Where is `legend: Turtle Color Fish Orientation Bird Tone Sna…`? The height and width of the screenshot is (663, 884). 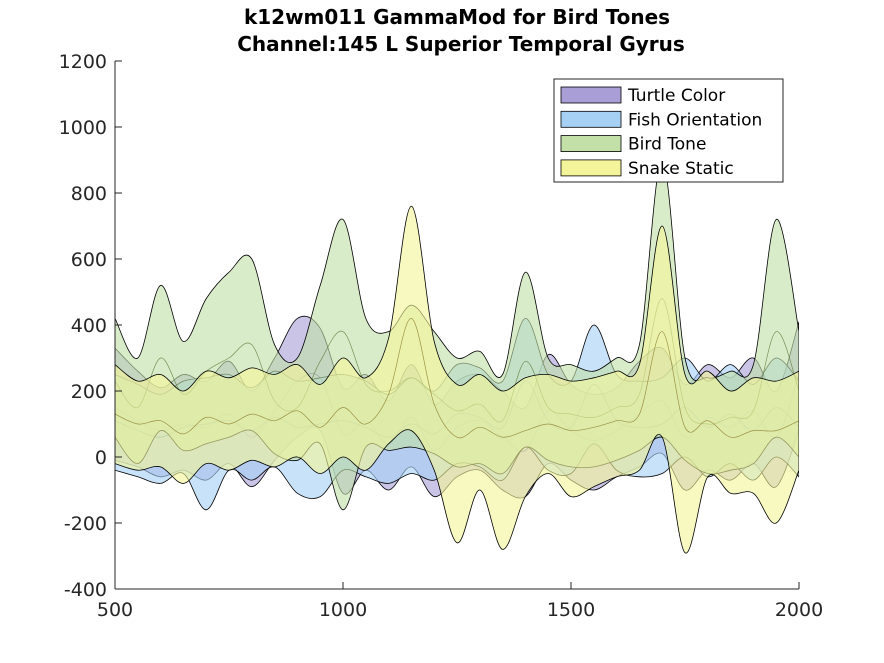
legend: Turtle Color Fish Orientation Bird Tone Sna… is located at coordinates (668, 130).